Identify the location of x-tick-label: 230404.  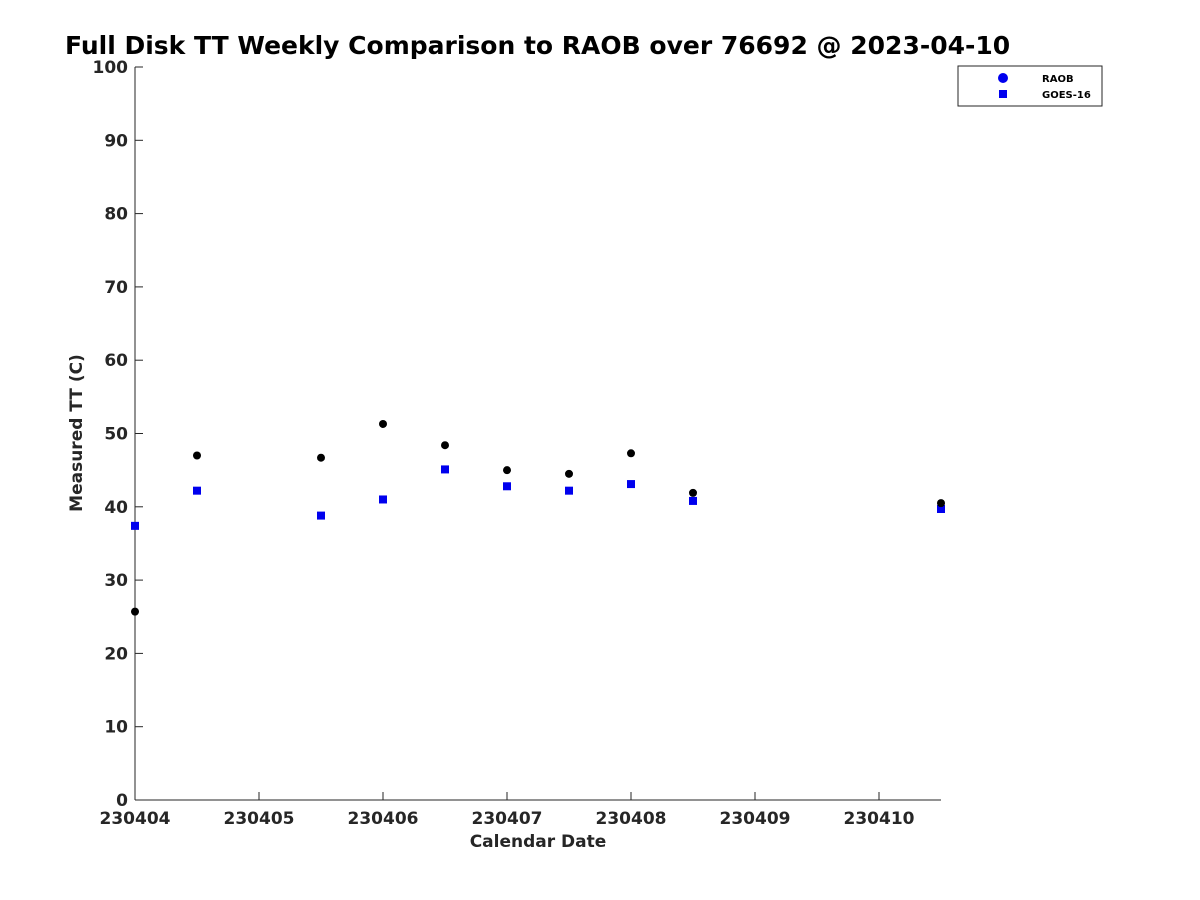
(135, 819).